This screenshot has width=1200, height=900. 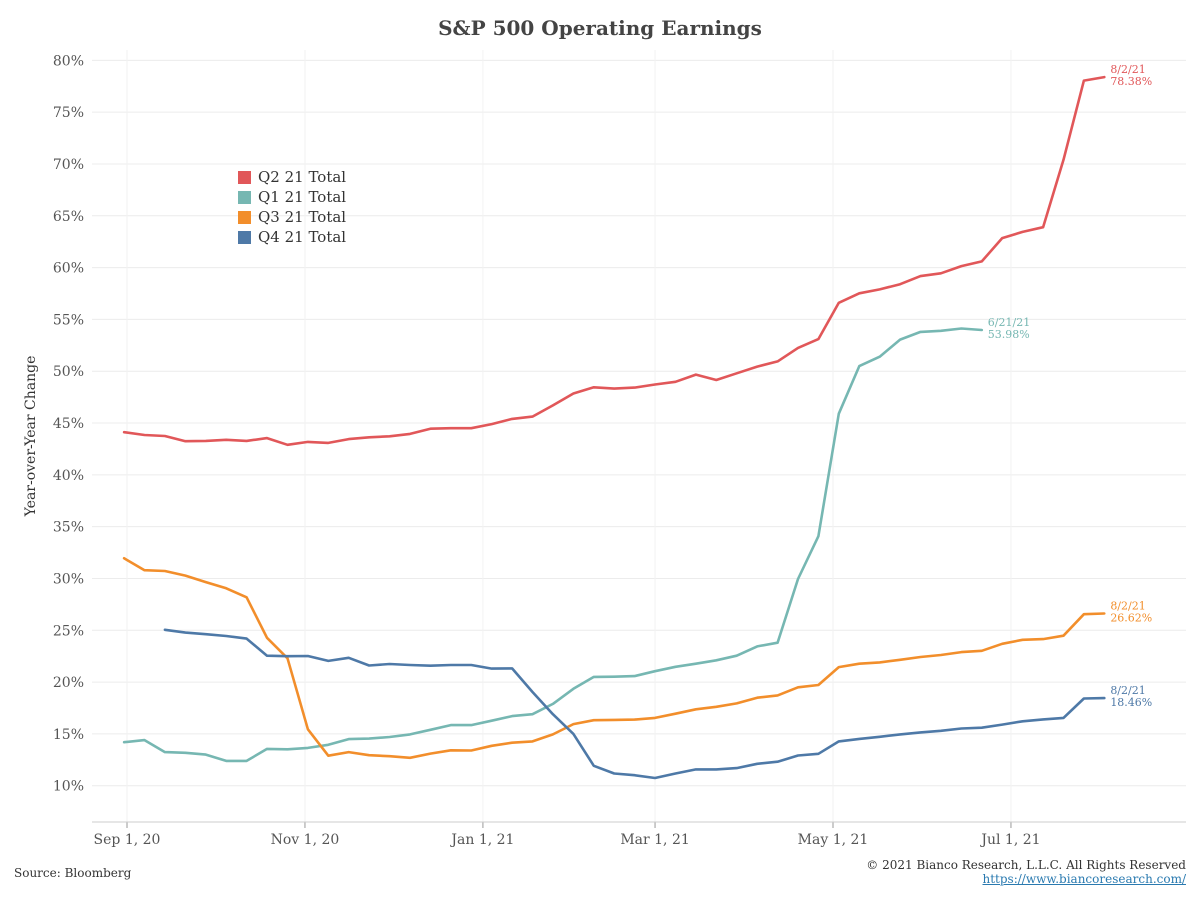 What do you see at coordinates (654, 840) in the screenshot?
I see `x-tick-label: Mar 1, 21` at bounding box center [654, 840].